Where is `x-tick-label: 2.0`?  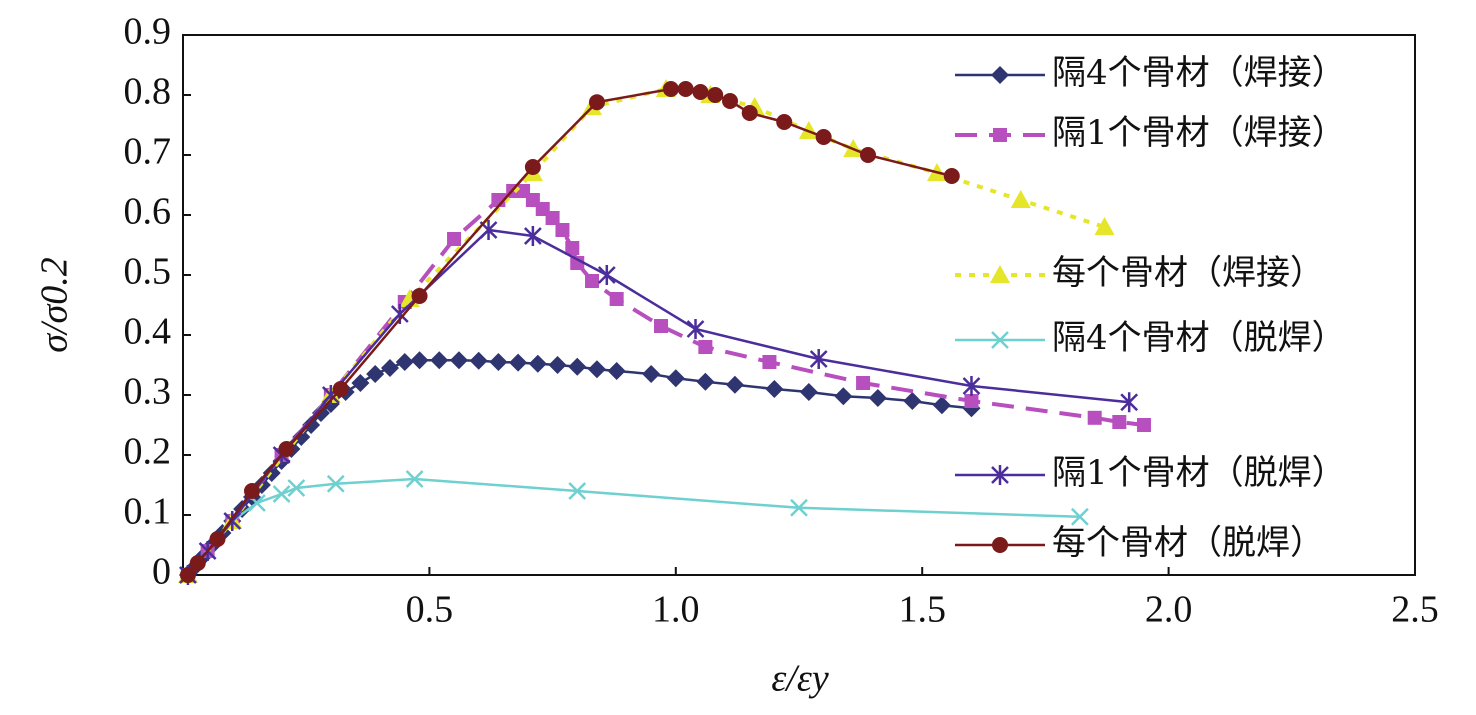
x-tick-label: 2.0 is located at coordinates (1169, 610).